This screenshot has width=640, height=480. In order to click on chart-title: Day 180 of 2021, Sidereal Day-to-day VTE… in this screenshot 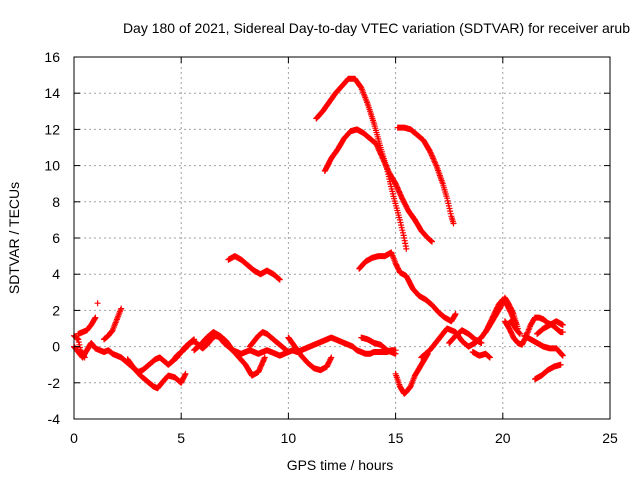, I will do `click(376, 28)`.